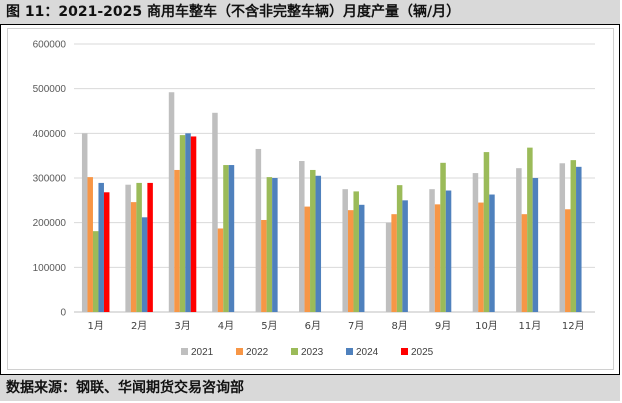 Image resolution: width=622 pixels, height=403 pixels. Describe the element at coordinates (356, 251) in the screenshot. I see `bar-2023-7月` at that location.